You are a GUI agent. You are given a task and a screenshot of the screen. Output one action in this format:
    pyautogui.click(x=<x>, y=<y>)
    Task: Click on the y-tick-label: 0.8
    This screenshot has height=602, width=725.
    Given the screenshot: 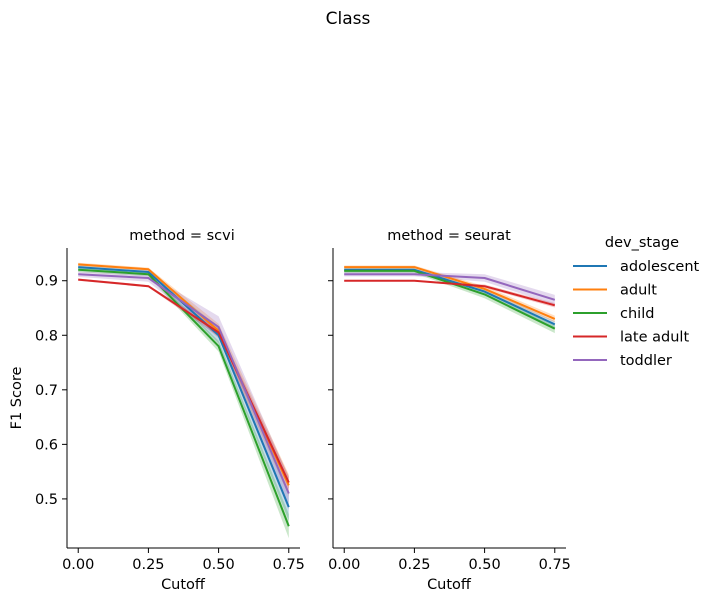 What is the action you would take?
    pyautogui.click(x=46, y=336)
    